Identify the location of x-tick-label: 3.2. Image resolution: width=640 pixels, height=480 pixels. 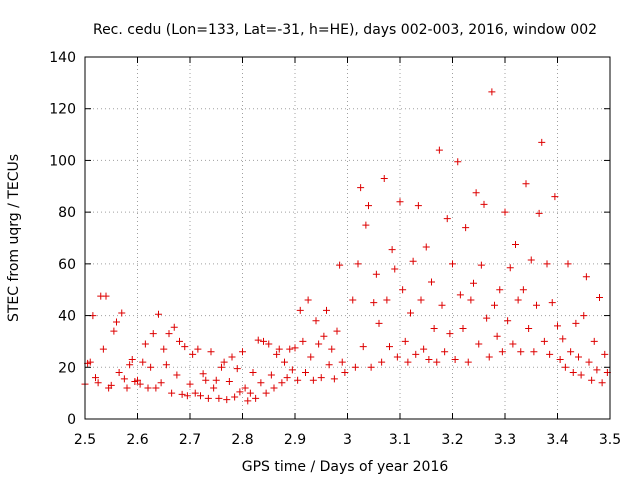
(452, 440).